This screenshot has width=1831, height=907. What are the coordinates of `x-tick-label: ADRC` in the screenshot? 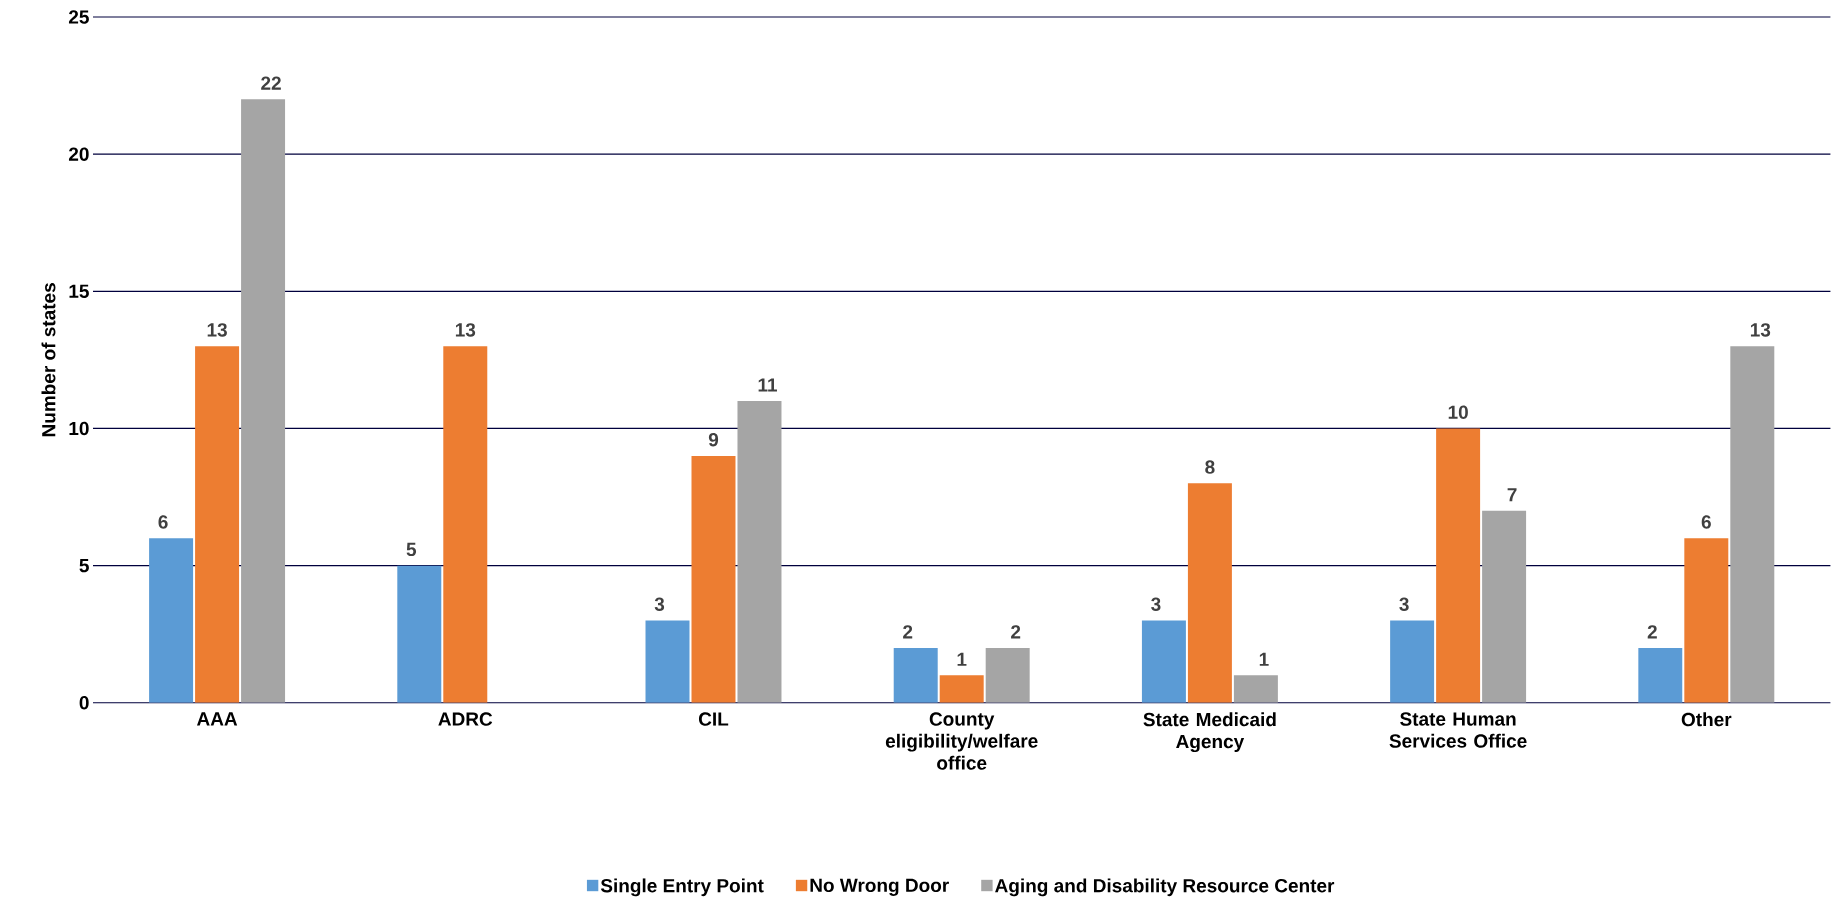 It's located at (465, 719).